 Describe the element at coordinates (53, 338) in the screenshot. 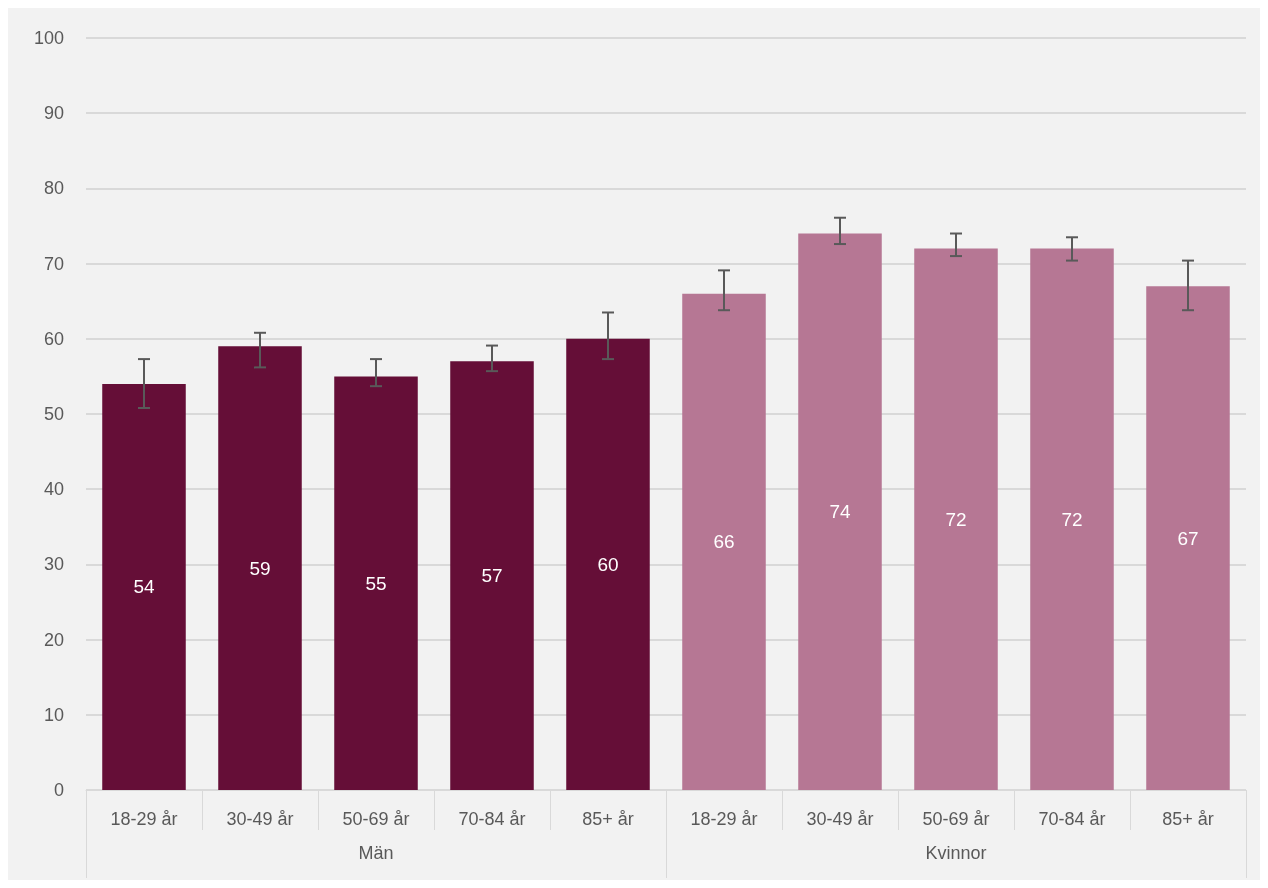

I see `y-tick-label: 60` at that location.